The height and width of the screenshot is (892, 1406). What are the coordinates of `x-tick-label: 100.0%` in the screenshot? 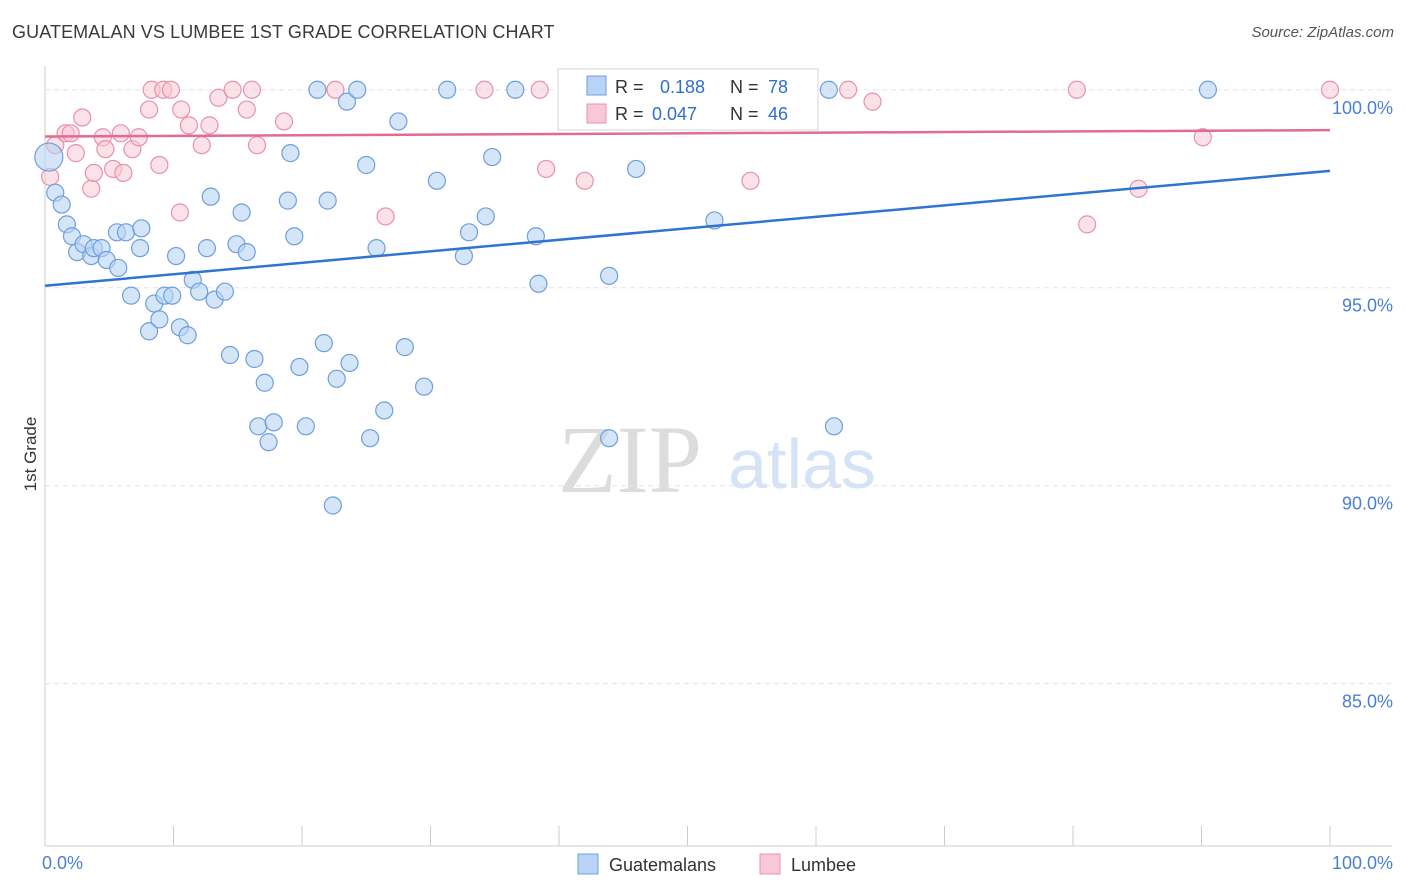 It's located at (1362, 863).